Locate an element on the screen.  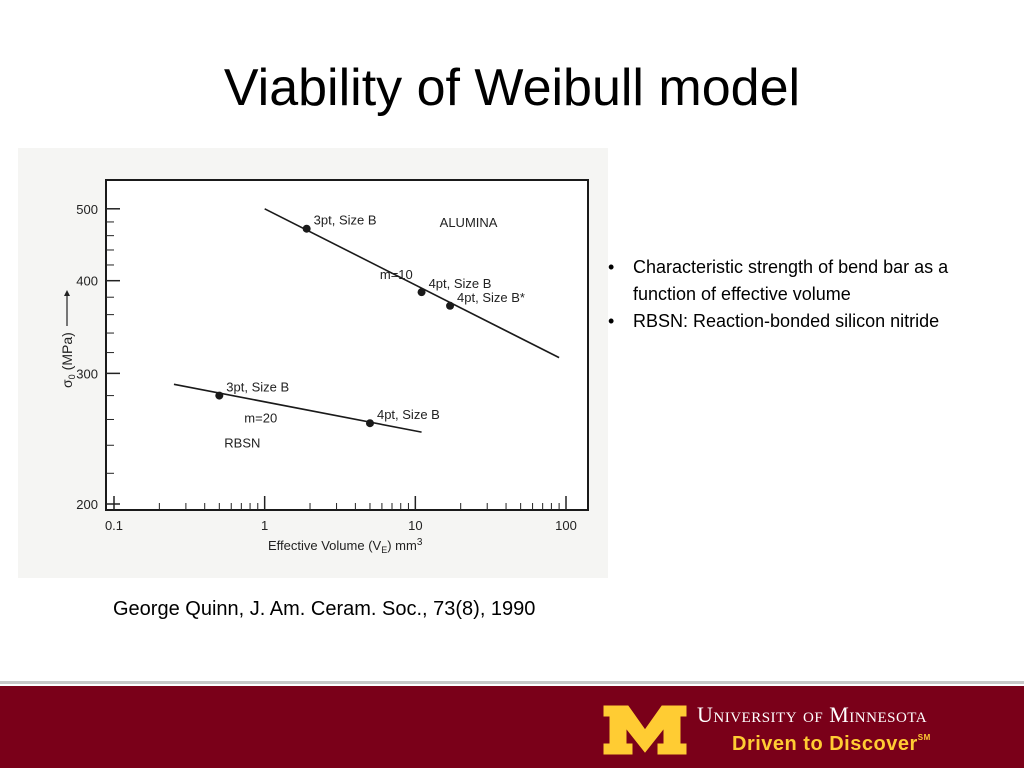
slope-label: m=10 is located at coordinates (396, 274).